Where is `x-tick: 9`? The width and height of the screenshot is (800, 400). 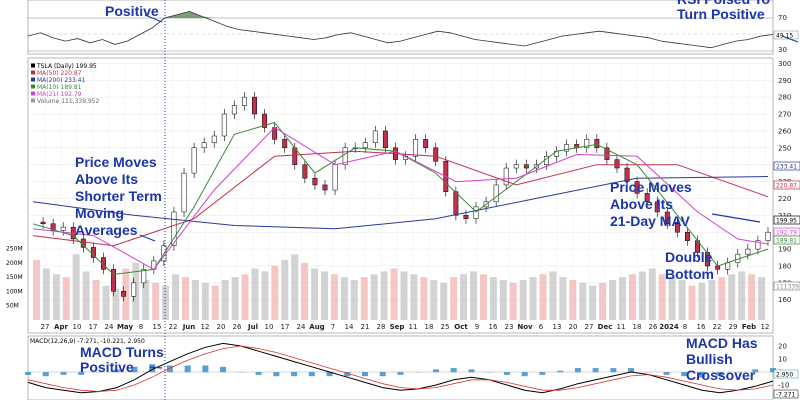 x-tick: 9 is located at coordinates (477, 327).